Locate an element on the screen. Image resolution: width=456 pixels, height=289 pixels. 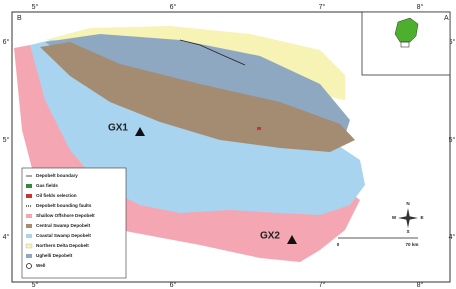
scale-label: 0 is located at coordinates (338, 244).